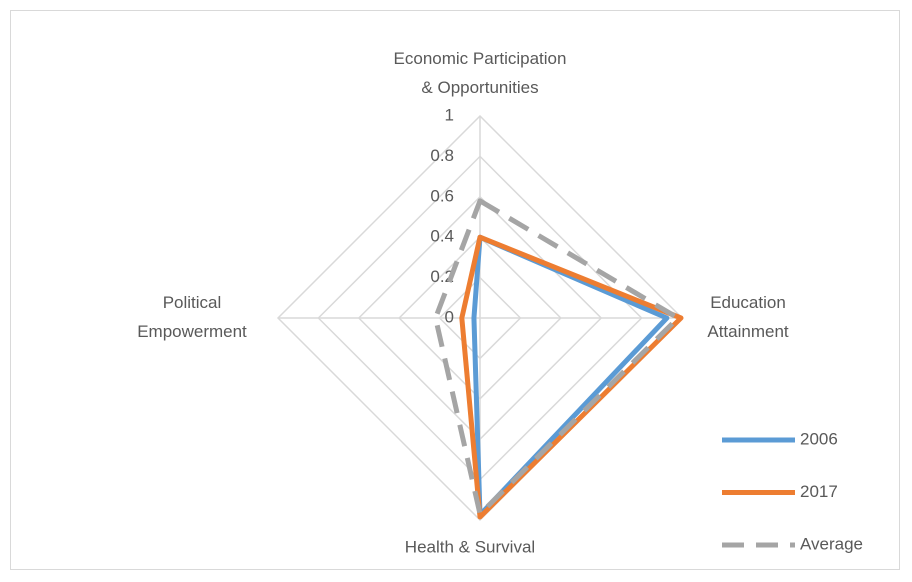 Image resolution: width=912 pixels, height=582 pixels. Describe the element at coordinates (819, 491) in the screenshot. I see `legend-label: 2017` at that location.